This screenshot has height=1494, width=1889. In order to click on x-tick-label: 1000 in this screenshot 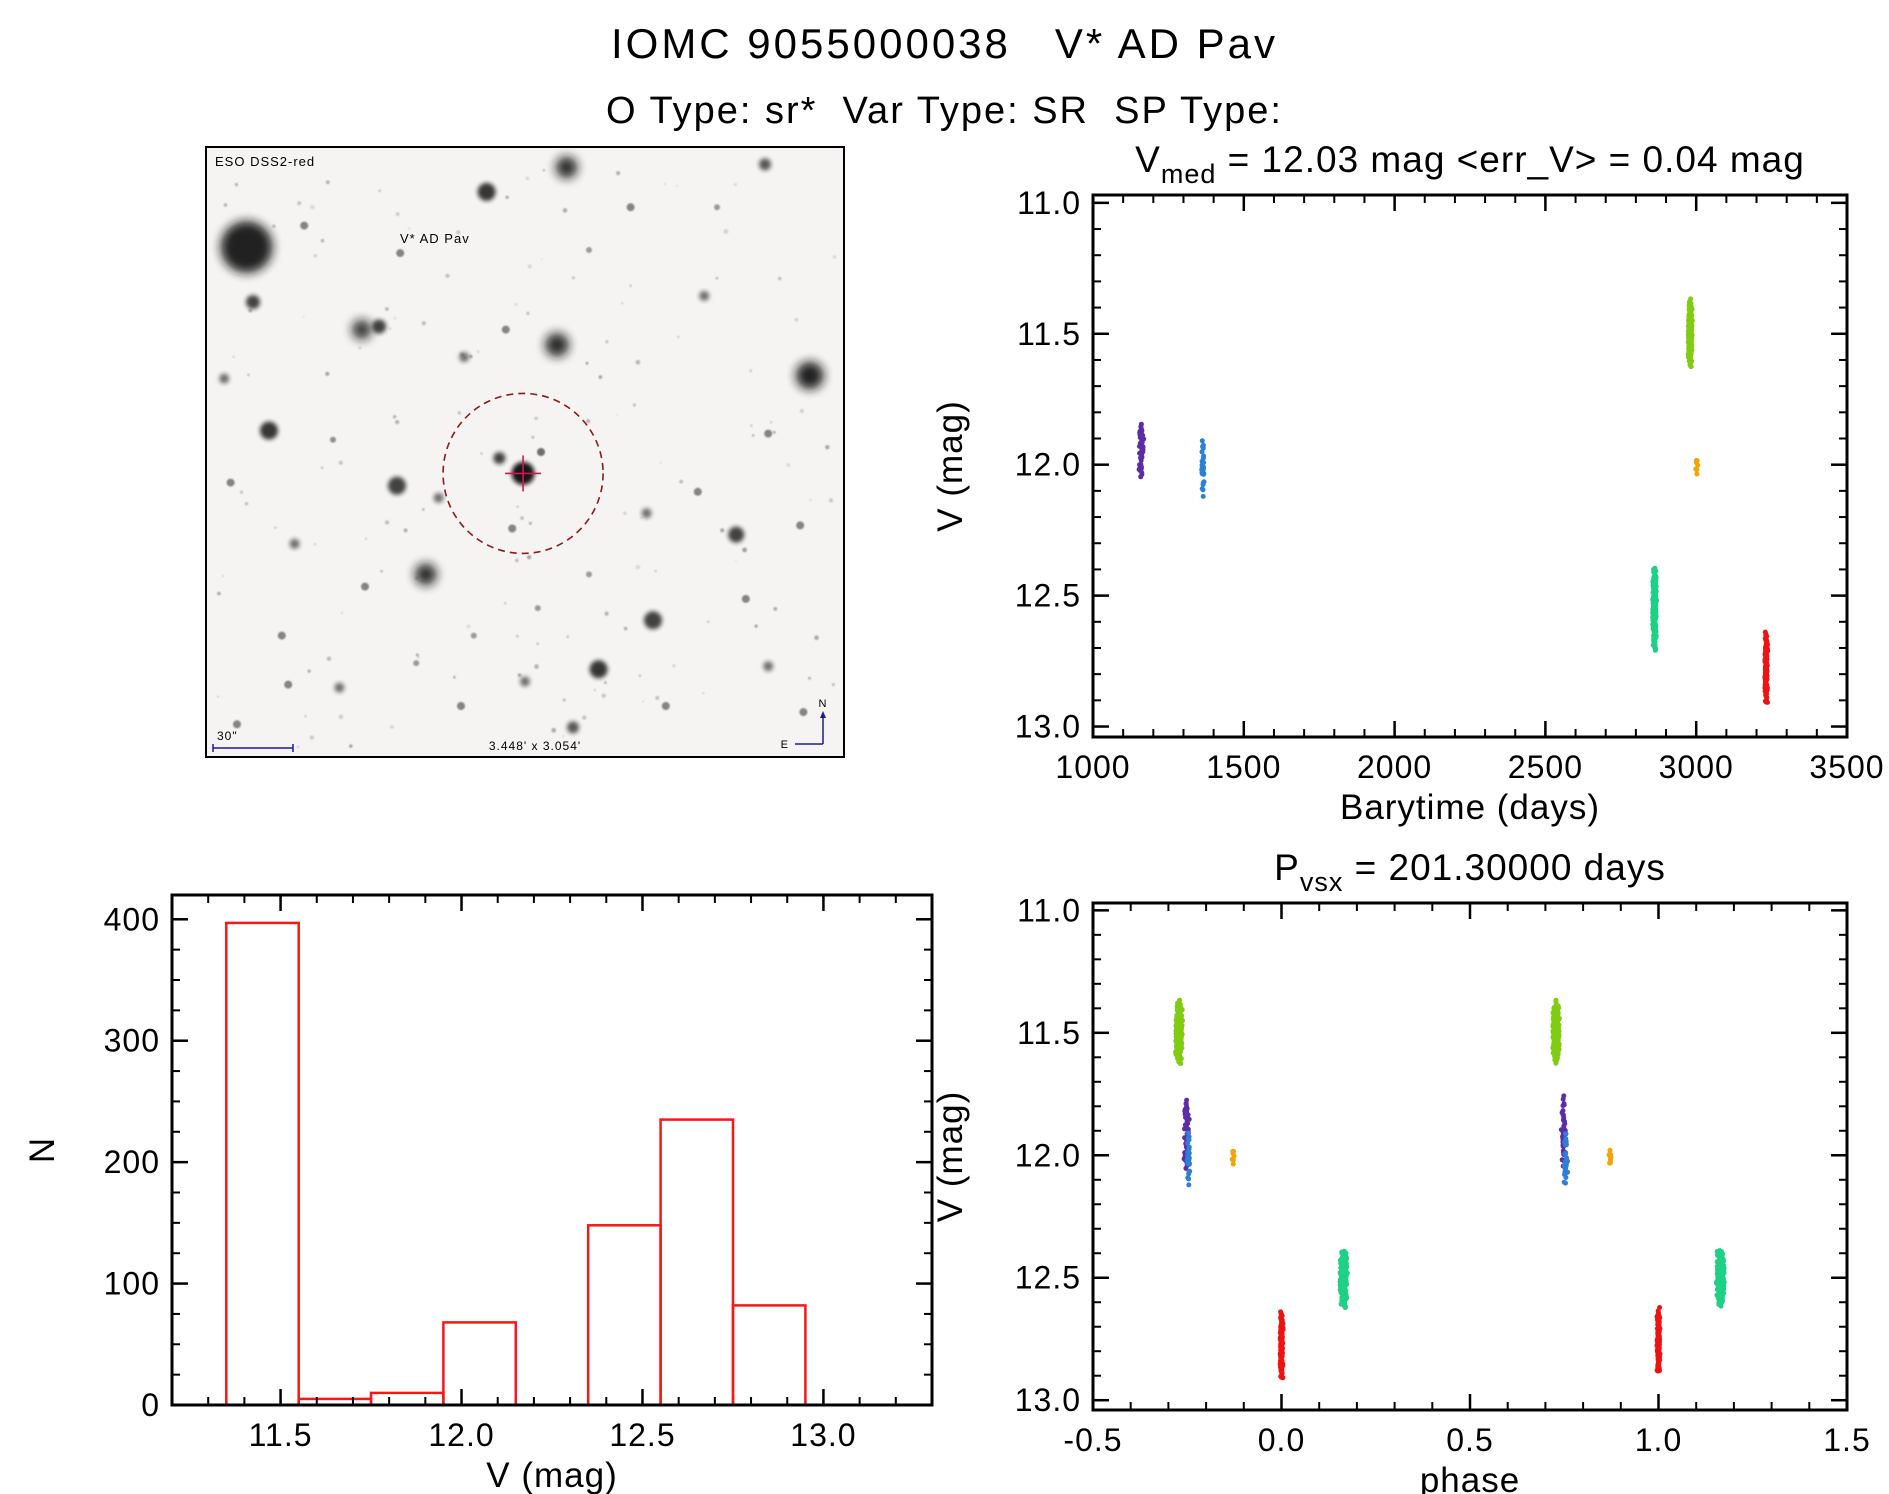, I will do `click(1092, 767)`.